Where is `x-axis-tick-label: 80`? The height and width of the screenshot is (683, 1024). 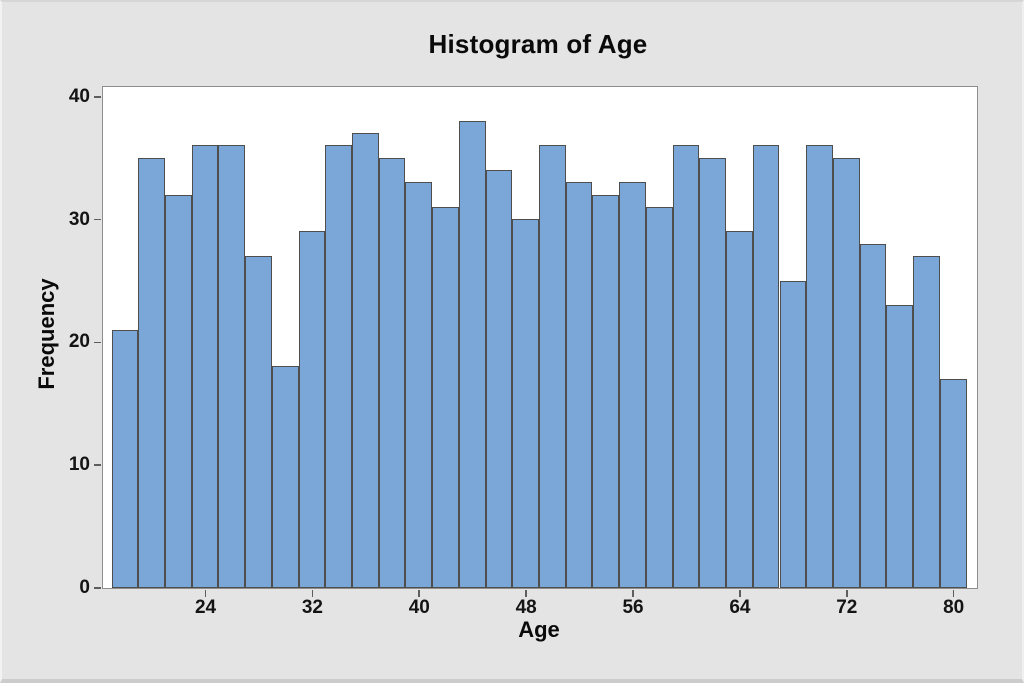 x-axis-tick-label: 80 is located at coordinates (954, 607).